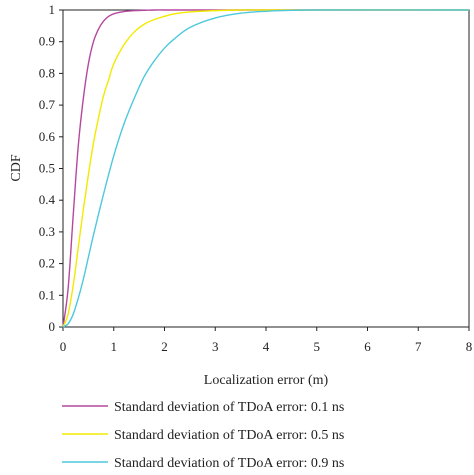  I want to click on legend-label-1: Standard deviation of TDoA error: 0.1 ns, so click(229, 407).